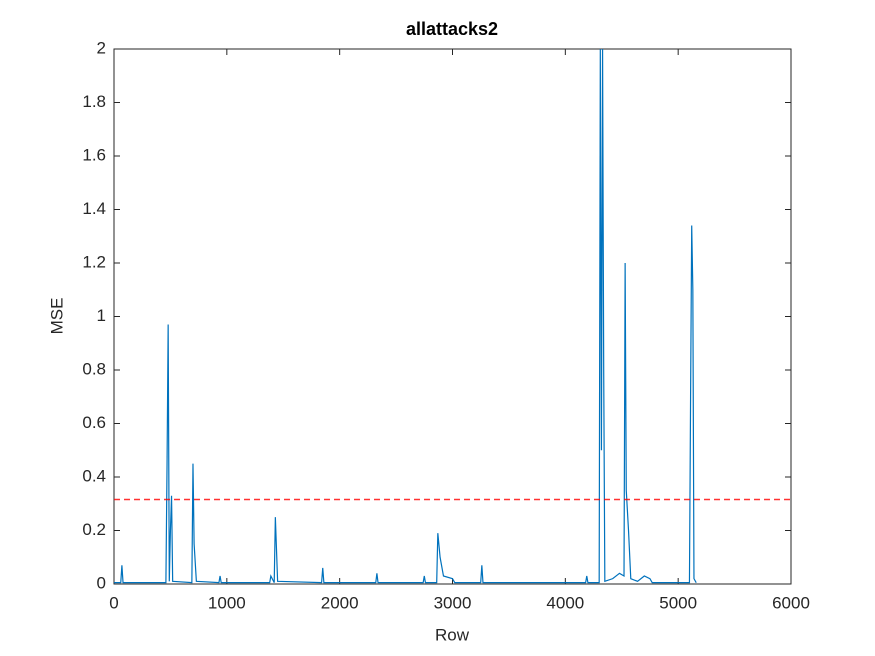 This screenshot has width=875, height=656. What do you see at coordinates (94, 261) in the screenshot?
I see `y-tick-label: 1.2` at bounding box center [94, 261].